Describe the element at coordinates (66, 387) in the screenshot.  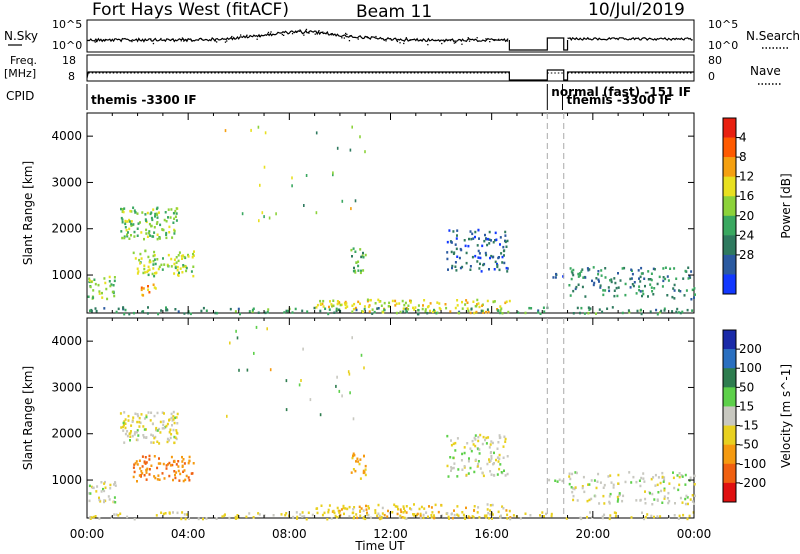
I see `y-tick-label: 3000` at that location.